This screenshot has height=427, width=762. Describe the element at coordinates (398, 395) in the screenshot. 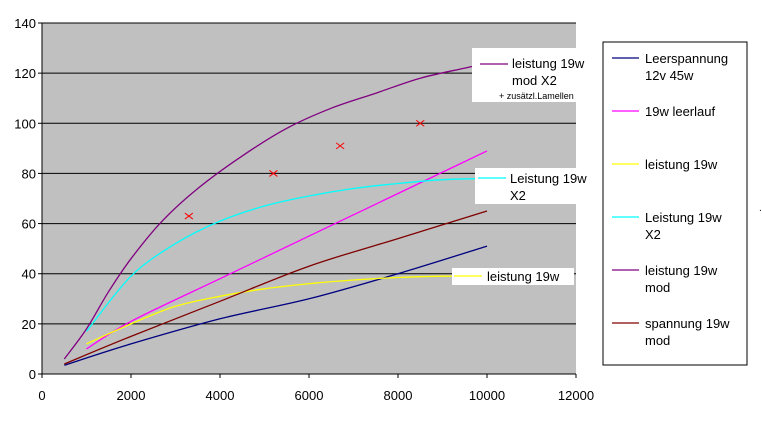

I see `x-tick-label: 8000` at that location.